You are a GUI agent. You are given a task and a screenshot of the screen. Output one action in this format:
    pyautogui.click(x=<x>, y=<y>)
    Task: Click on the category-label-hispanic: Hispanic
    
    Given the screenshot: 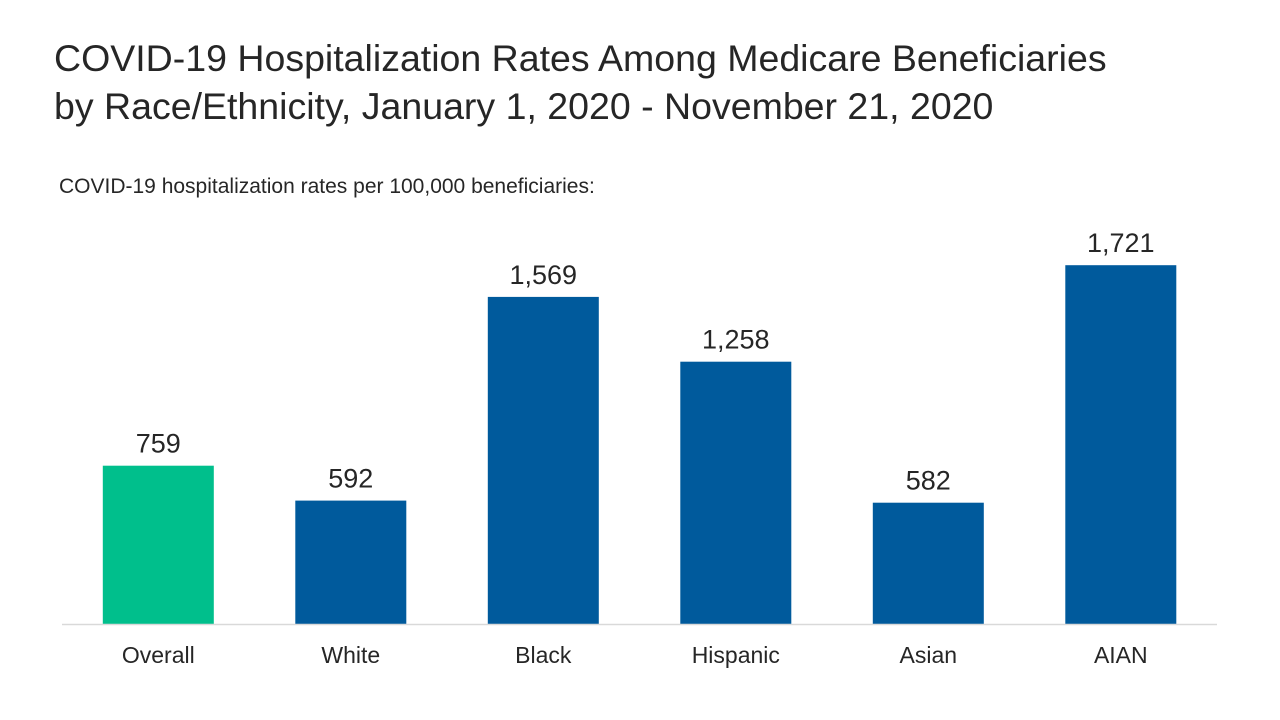 What is the action you would take?
    pyautogui.click(x=736, y=655)
    